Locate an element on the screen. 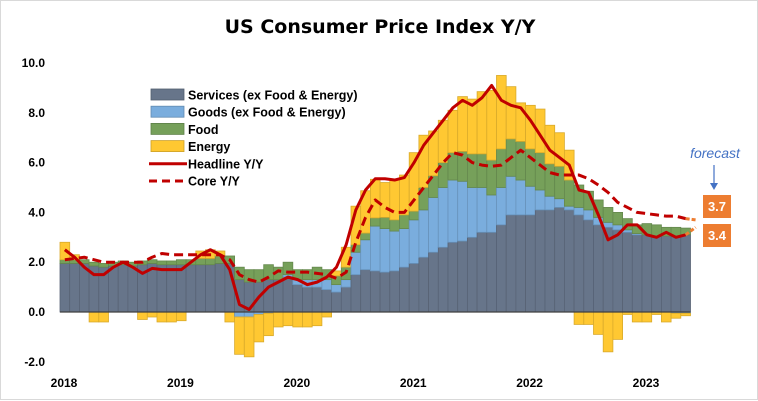  x-tick-label: 2020 is located at coordinates (296, 383).